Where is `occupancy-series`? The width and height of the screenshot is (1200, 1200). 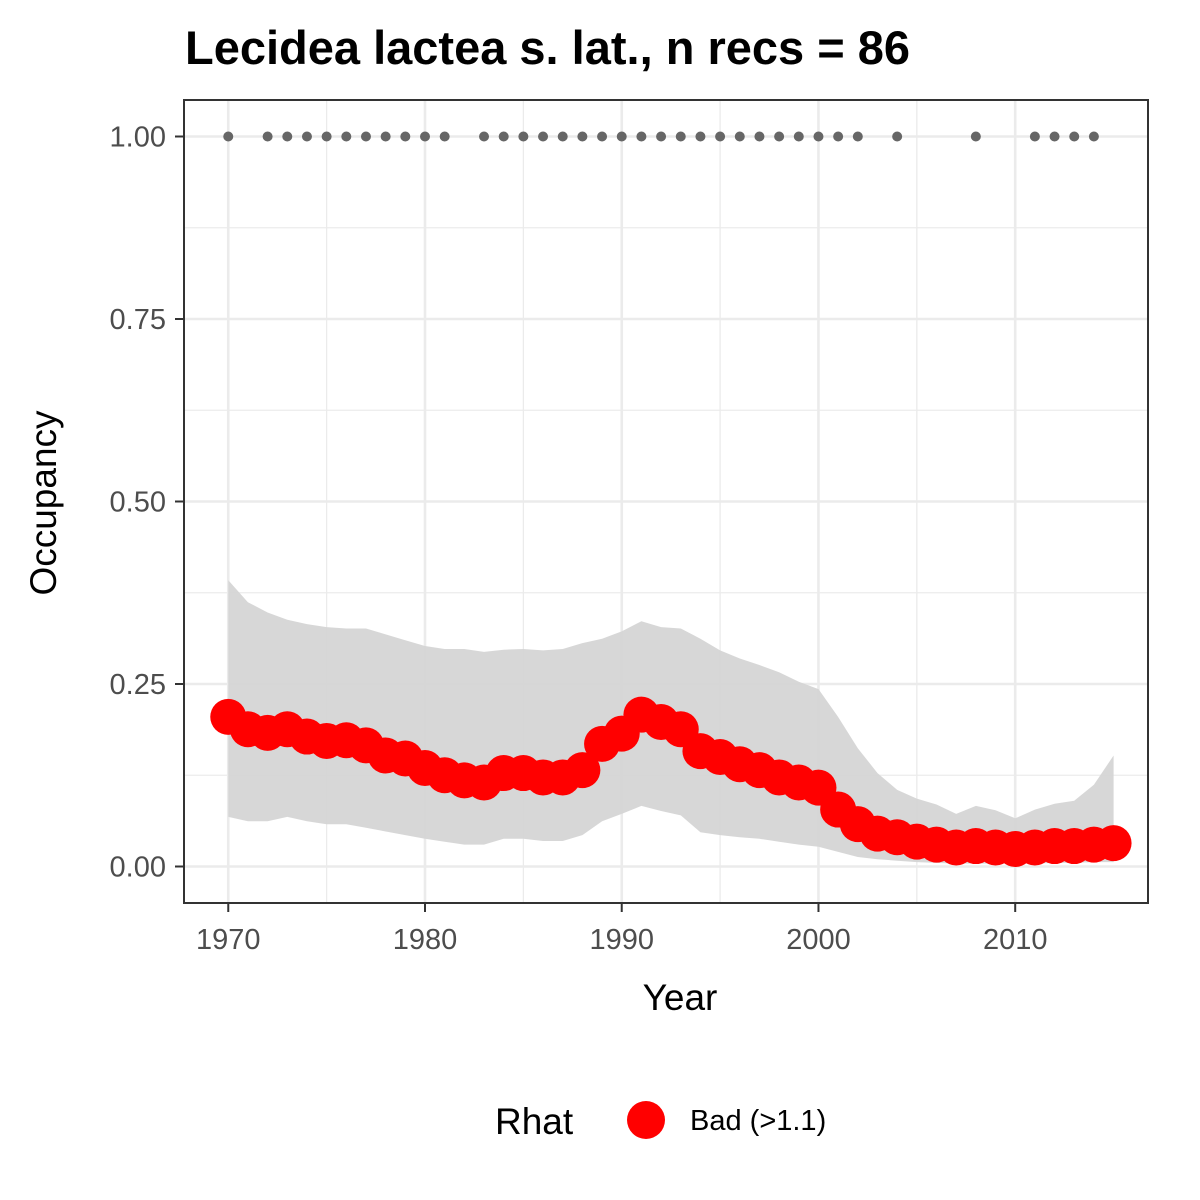 occupancy-series is located at coordinates (671, 781).